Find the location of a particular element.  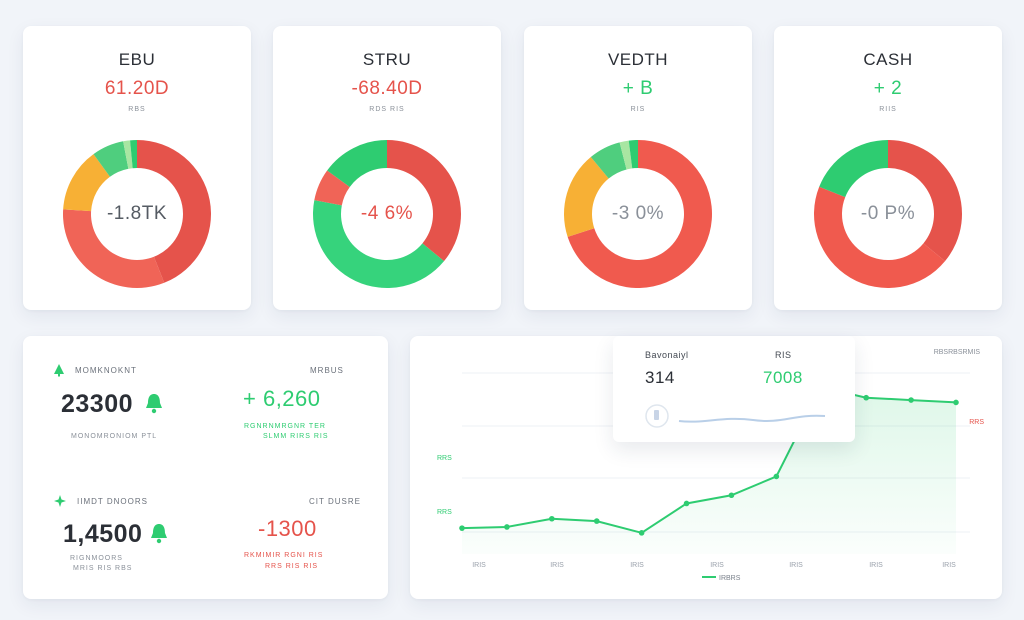

donut-subtitle: RDS RIS is located at coordinates (387, 109).